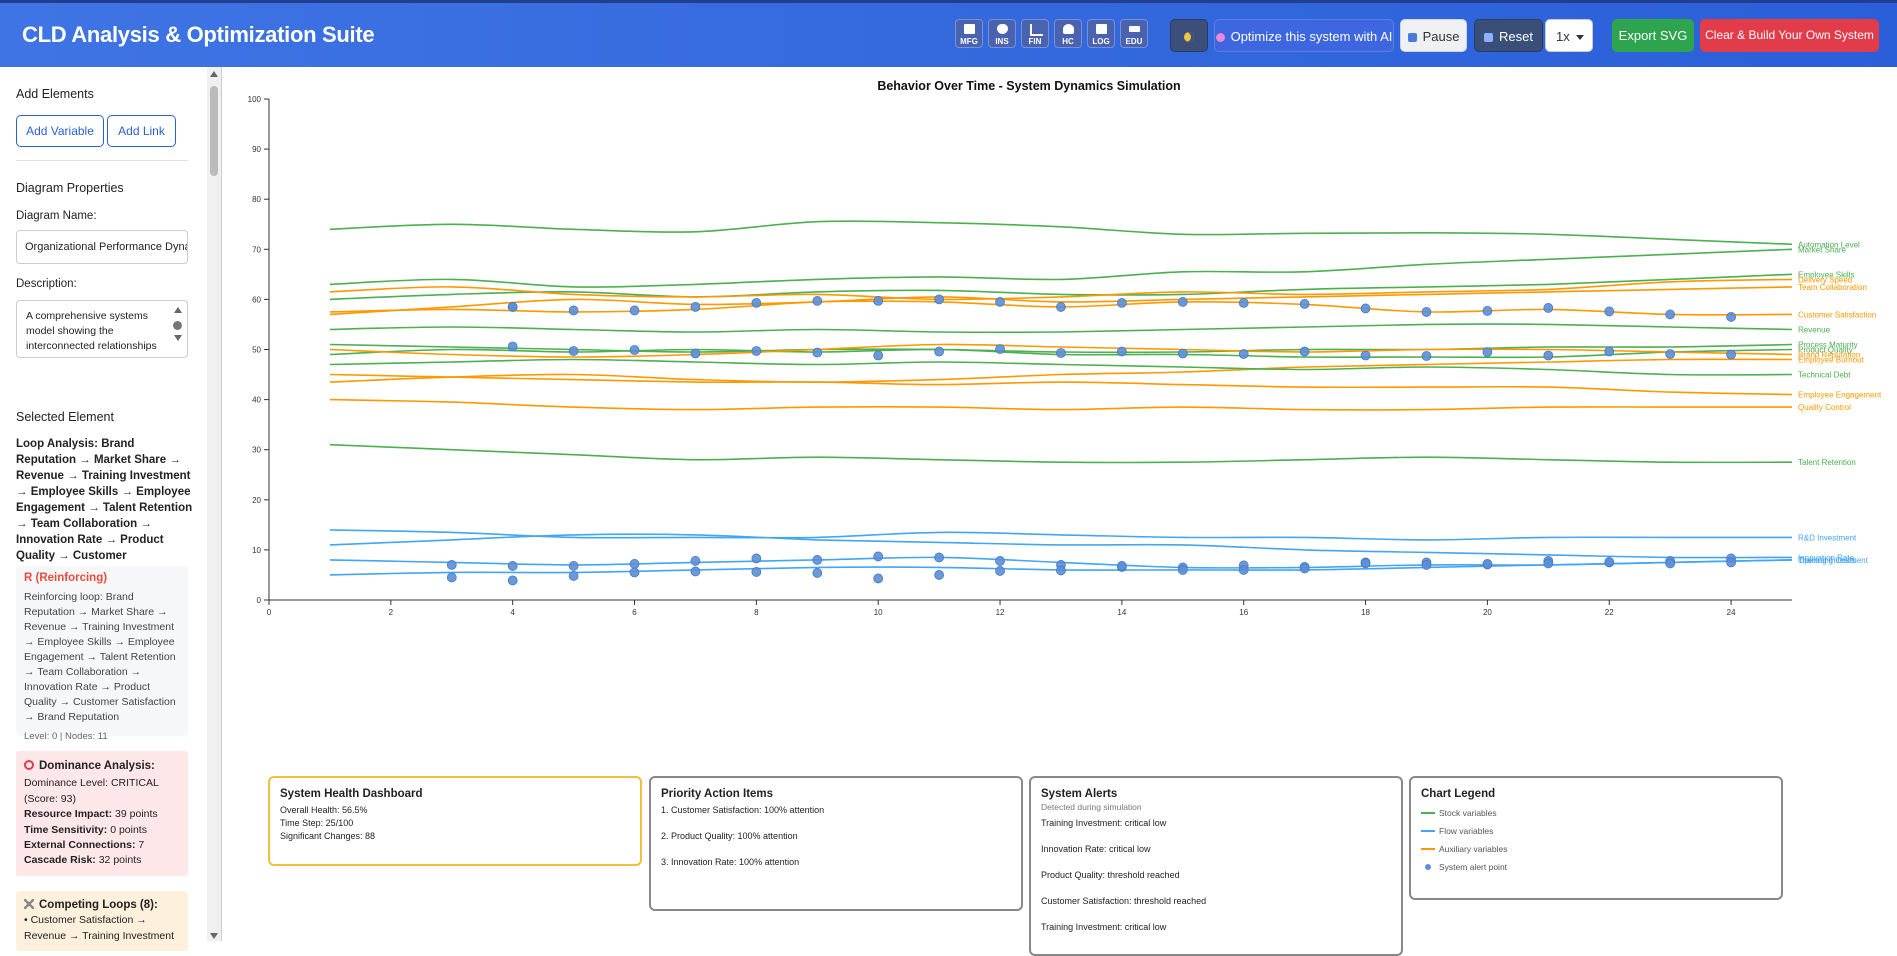 The image size is (1897, 956). What do you see at coordinates (1035, 33) in the screenshot?
I see `industry-fin-button: FIN` at bounding box center [1035, 33].